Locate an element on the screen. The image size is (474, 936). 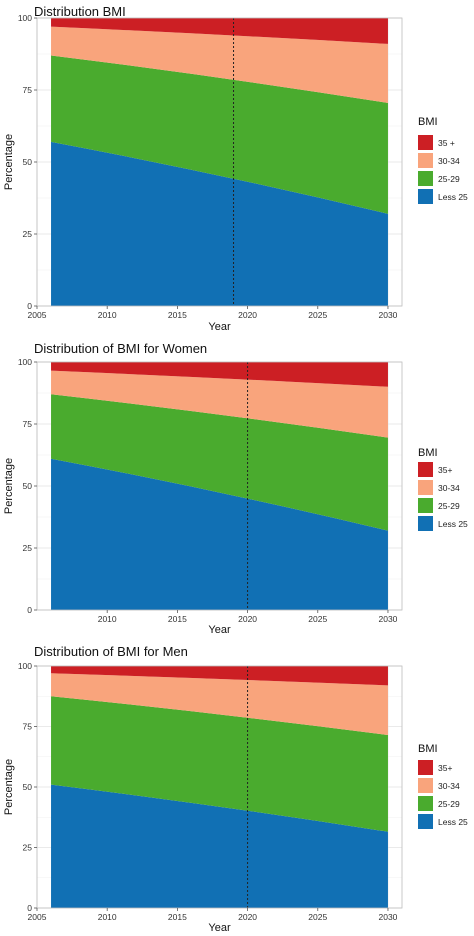
chart-title: Distribution of BMI for Men is located at coordinates (111, 651).